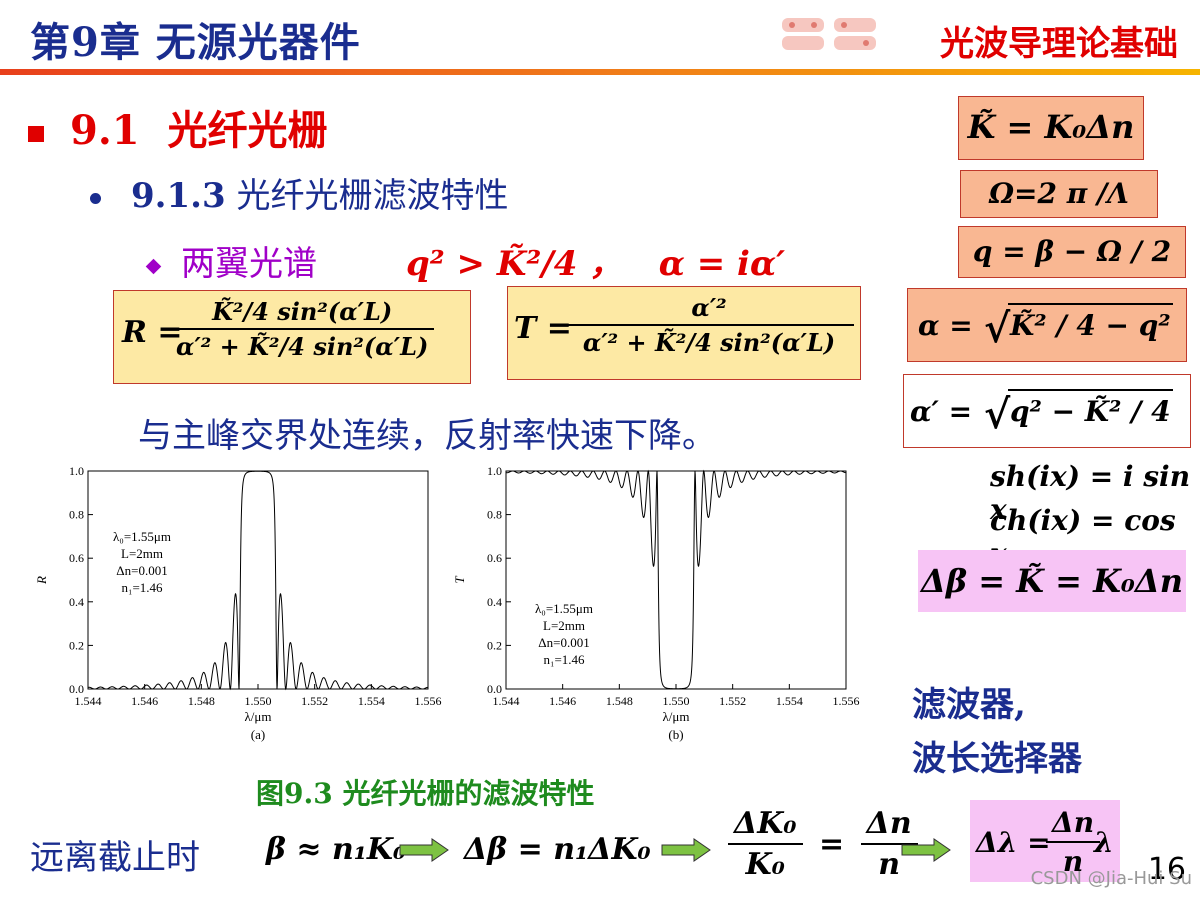 Image resolution: width=1200 pixels, height=900 pixels. I want to click on x-axis-label: λ/μm, so click(258, 716).